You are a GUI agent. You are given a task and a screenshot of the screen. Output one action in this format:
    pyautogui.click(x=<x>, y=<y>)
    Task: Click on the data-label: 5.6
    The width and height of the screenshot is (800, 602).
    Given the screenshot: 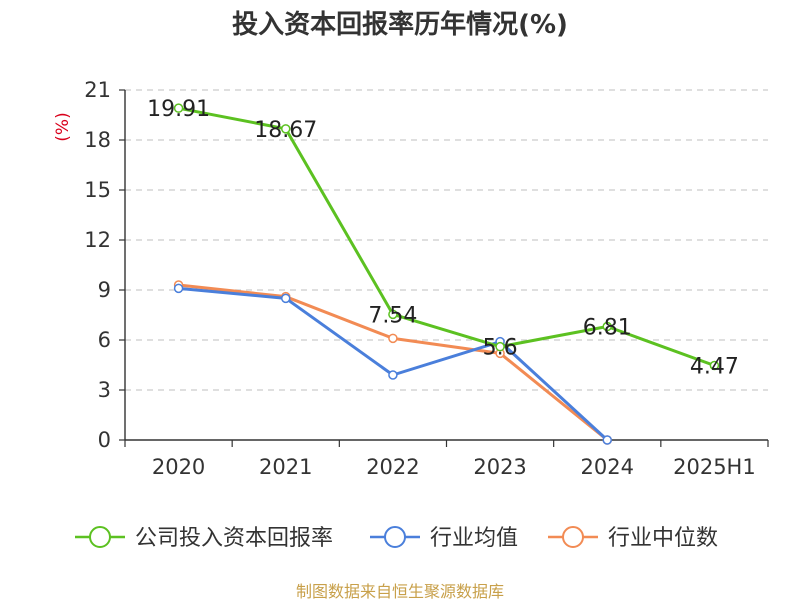 What is the action you would take?
    pyautogui.click(x=500, y=348)
    